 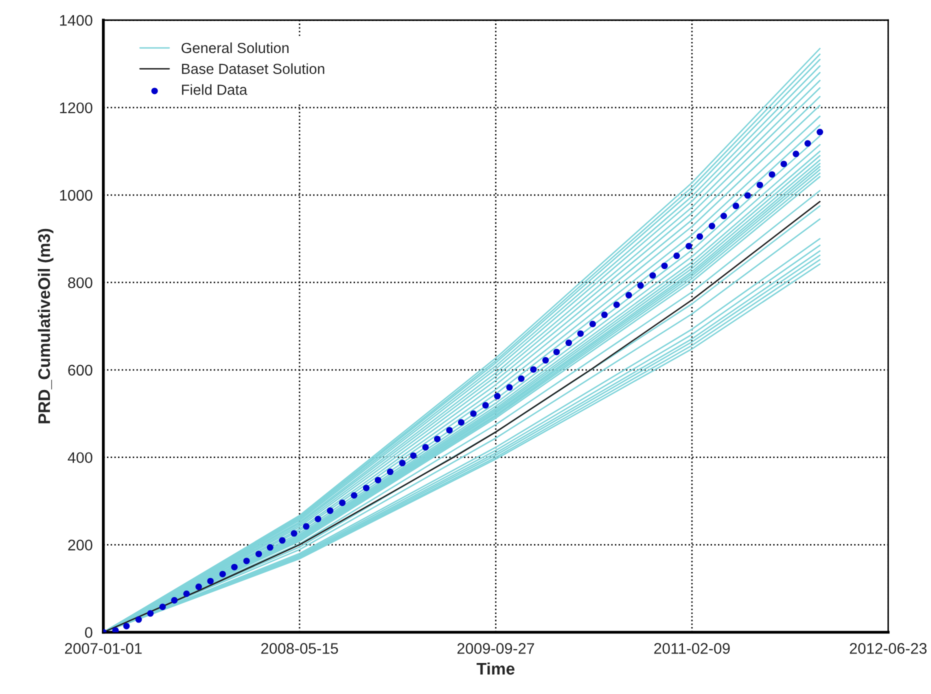 What do you see at coordinates (299, 648) in the screenshot?
I see `x-tick-label: 2008-05-15` at bounding box center [299, 648].